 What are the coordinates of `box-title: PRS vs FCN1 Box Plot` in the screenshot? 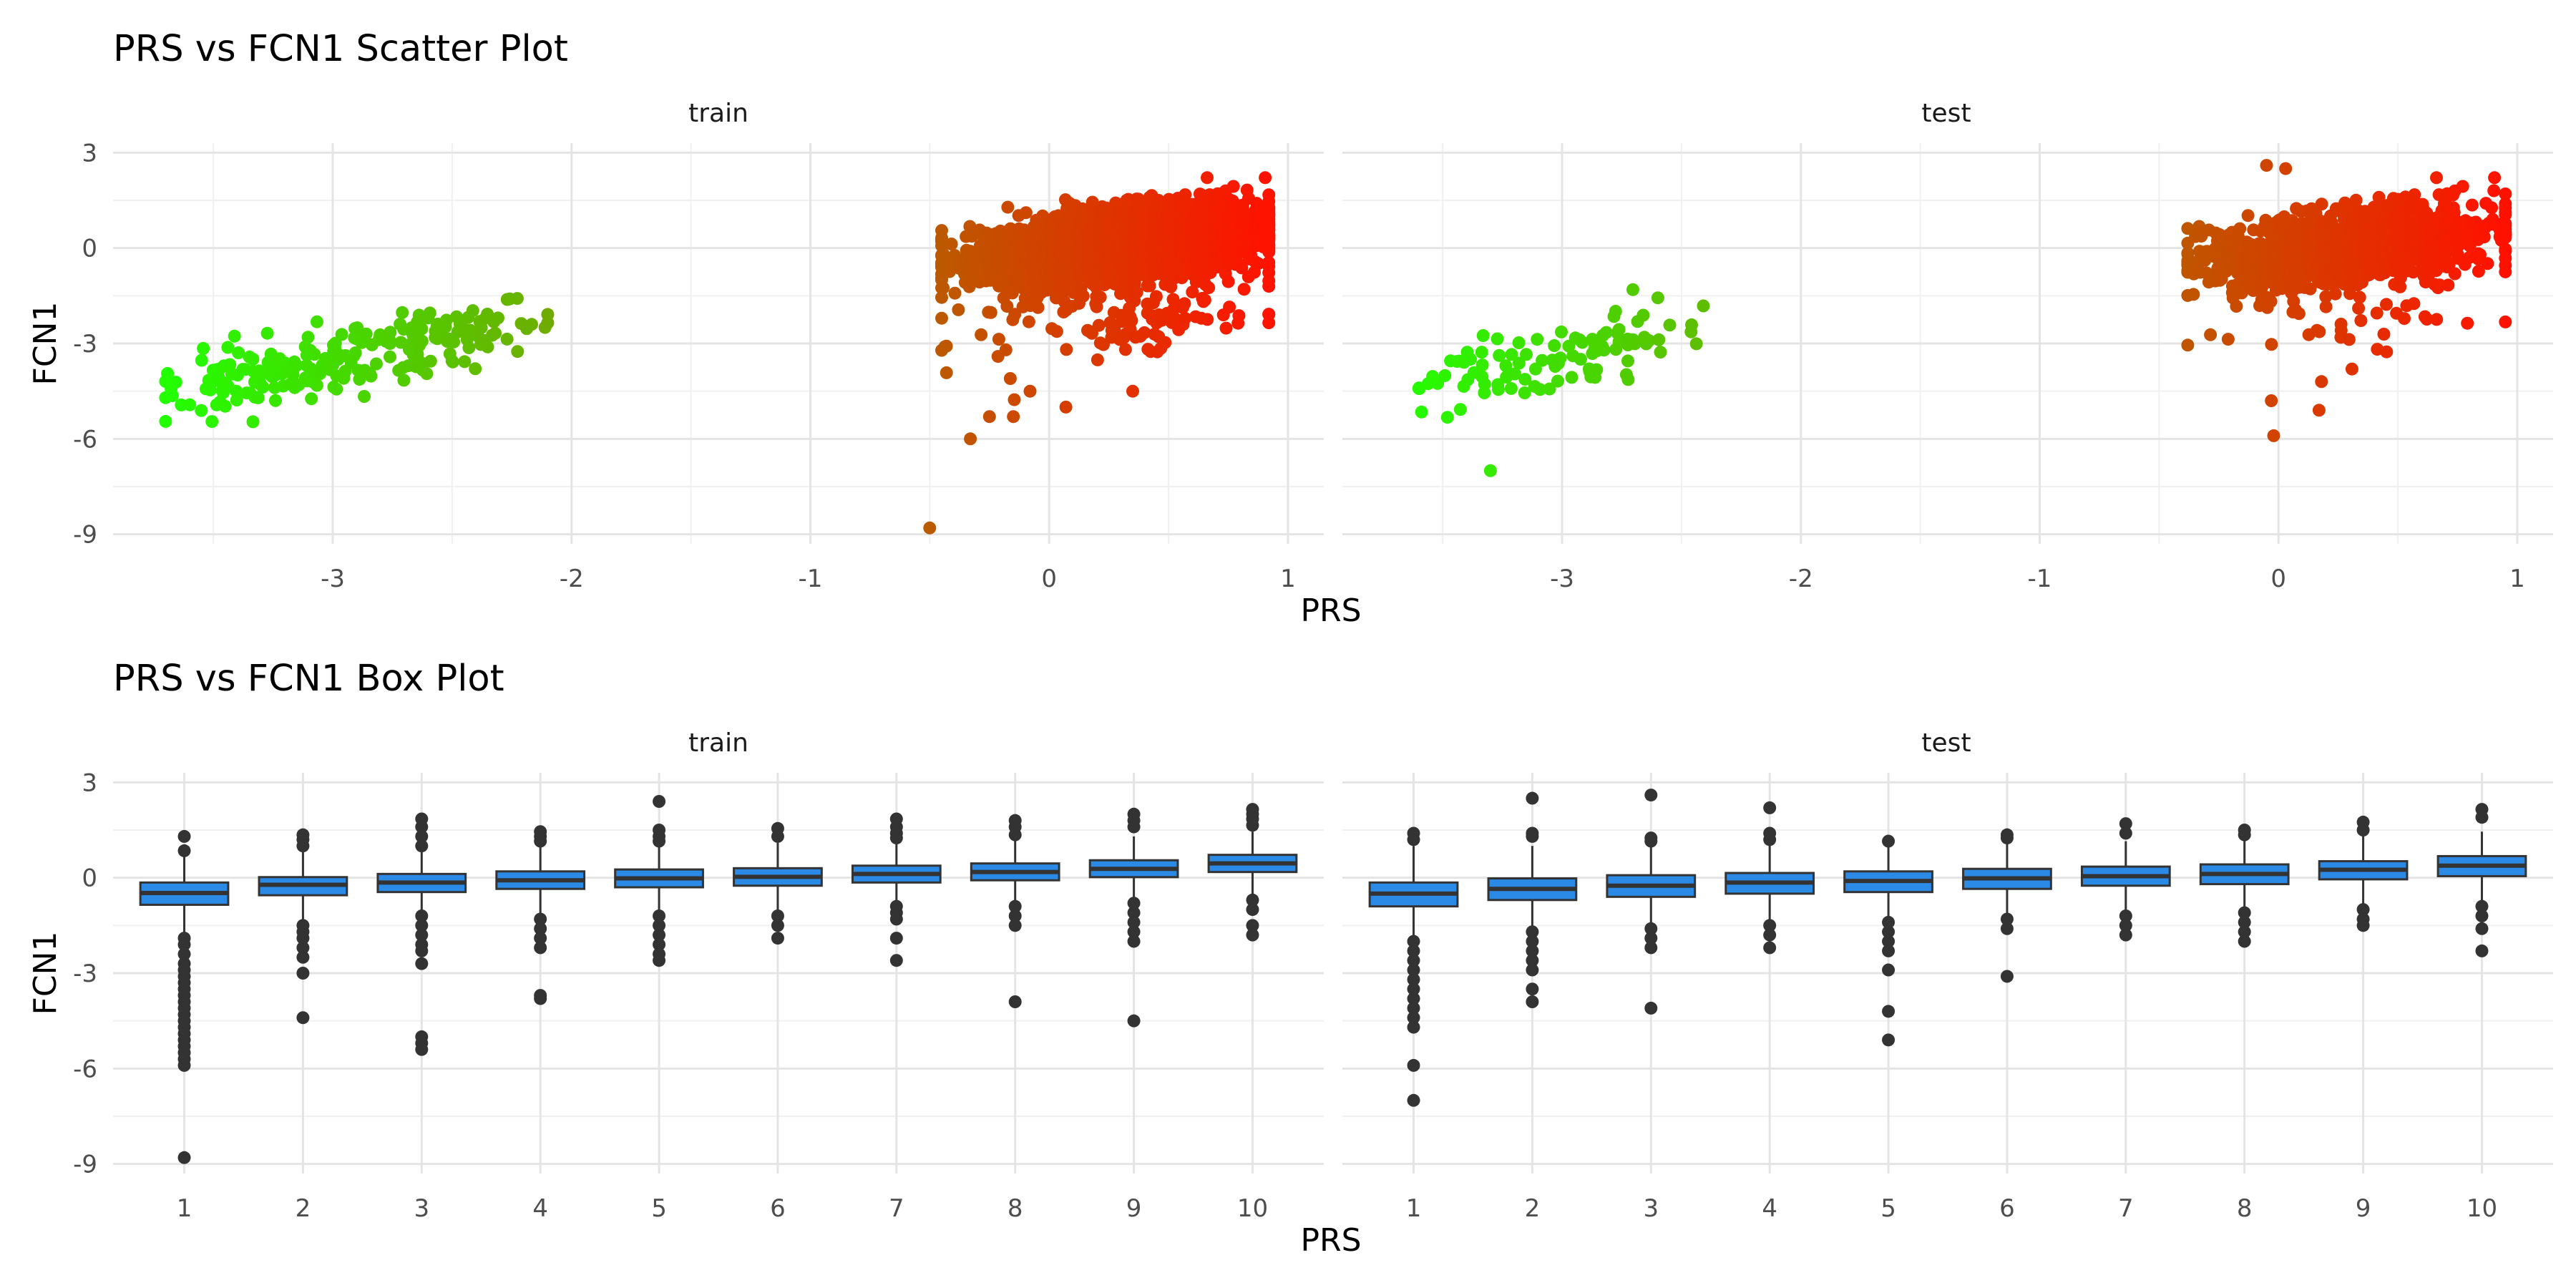 It's located at (308, 679).